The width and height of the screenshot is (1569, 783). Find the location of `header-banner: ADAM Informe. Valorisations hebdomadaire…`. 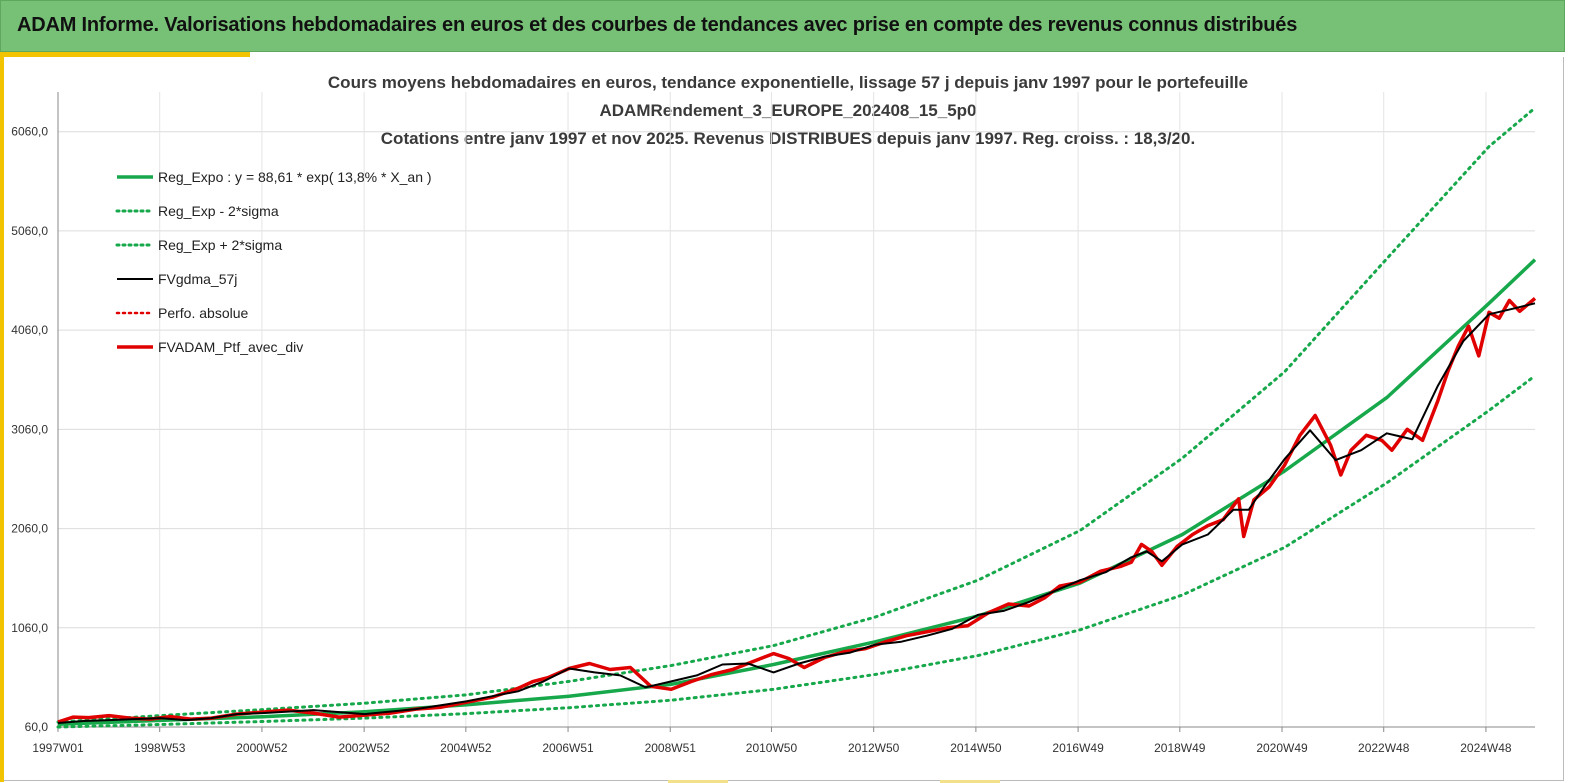

header-banner: ADAM Informe. Valorisations hebdomadaire… is located at coordinates (782, 26).